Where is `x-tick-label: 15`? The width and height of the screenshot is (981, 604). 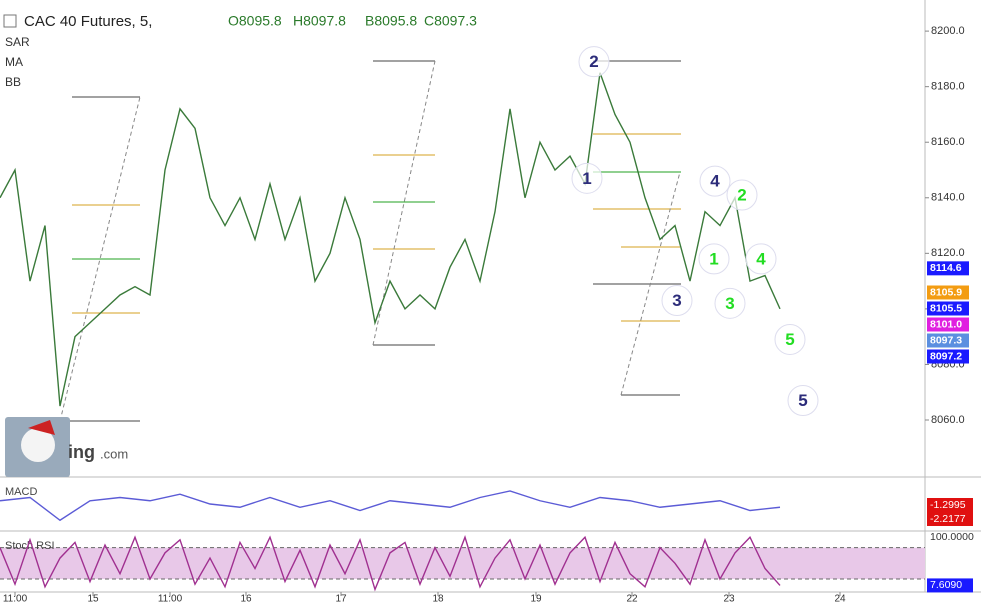
x-tick-label: 15 is located at coordinates (93, 599).